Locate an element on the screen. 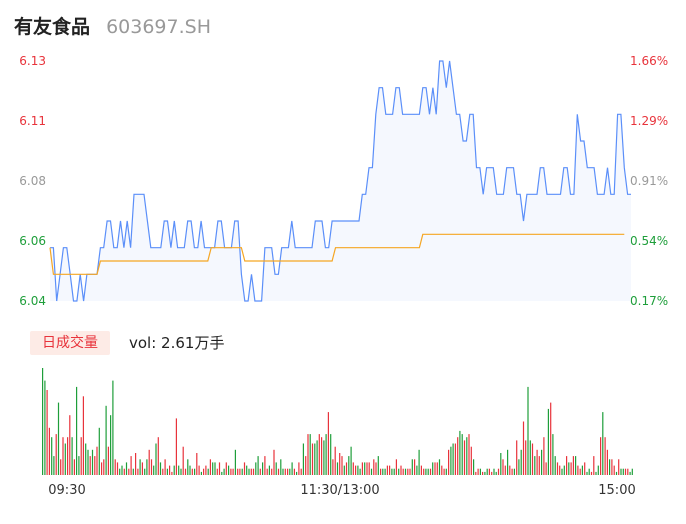 This screenshot has height=524, width=686. y-tick-label: 6.11 is located at coordinates (32, 121).